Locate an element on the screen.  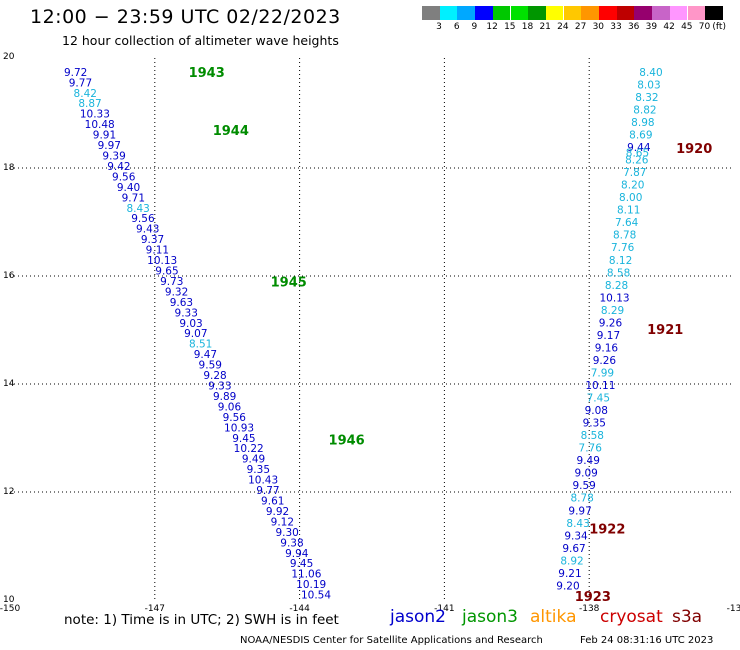
wave-height-value: 9.32 is located at coordinates (176, 292).